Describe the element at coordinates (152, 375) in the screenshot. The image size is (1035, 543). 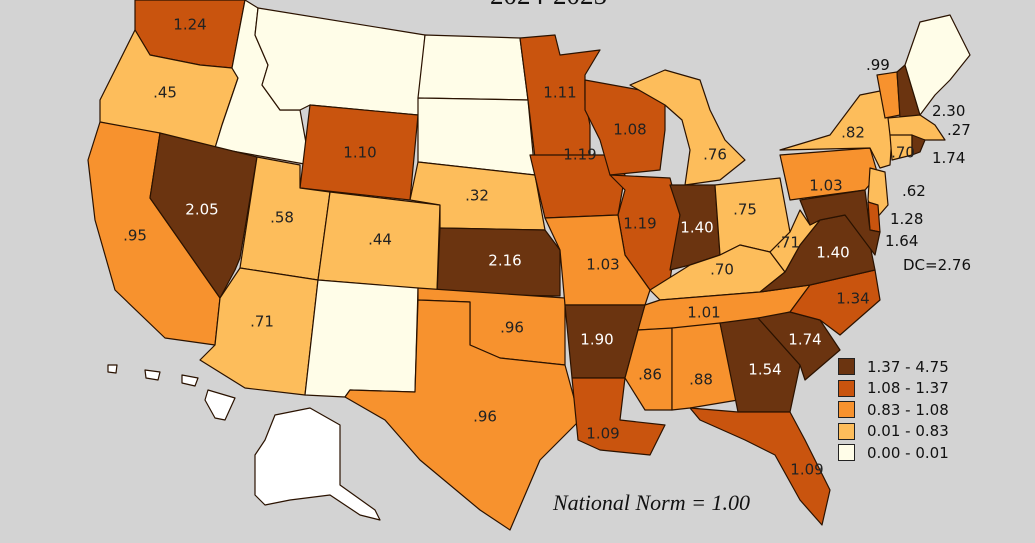
I see `state-HI-oahu` at that location.